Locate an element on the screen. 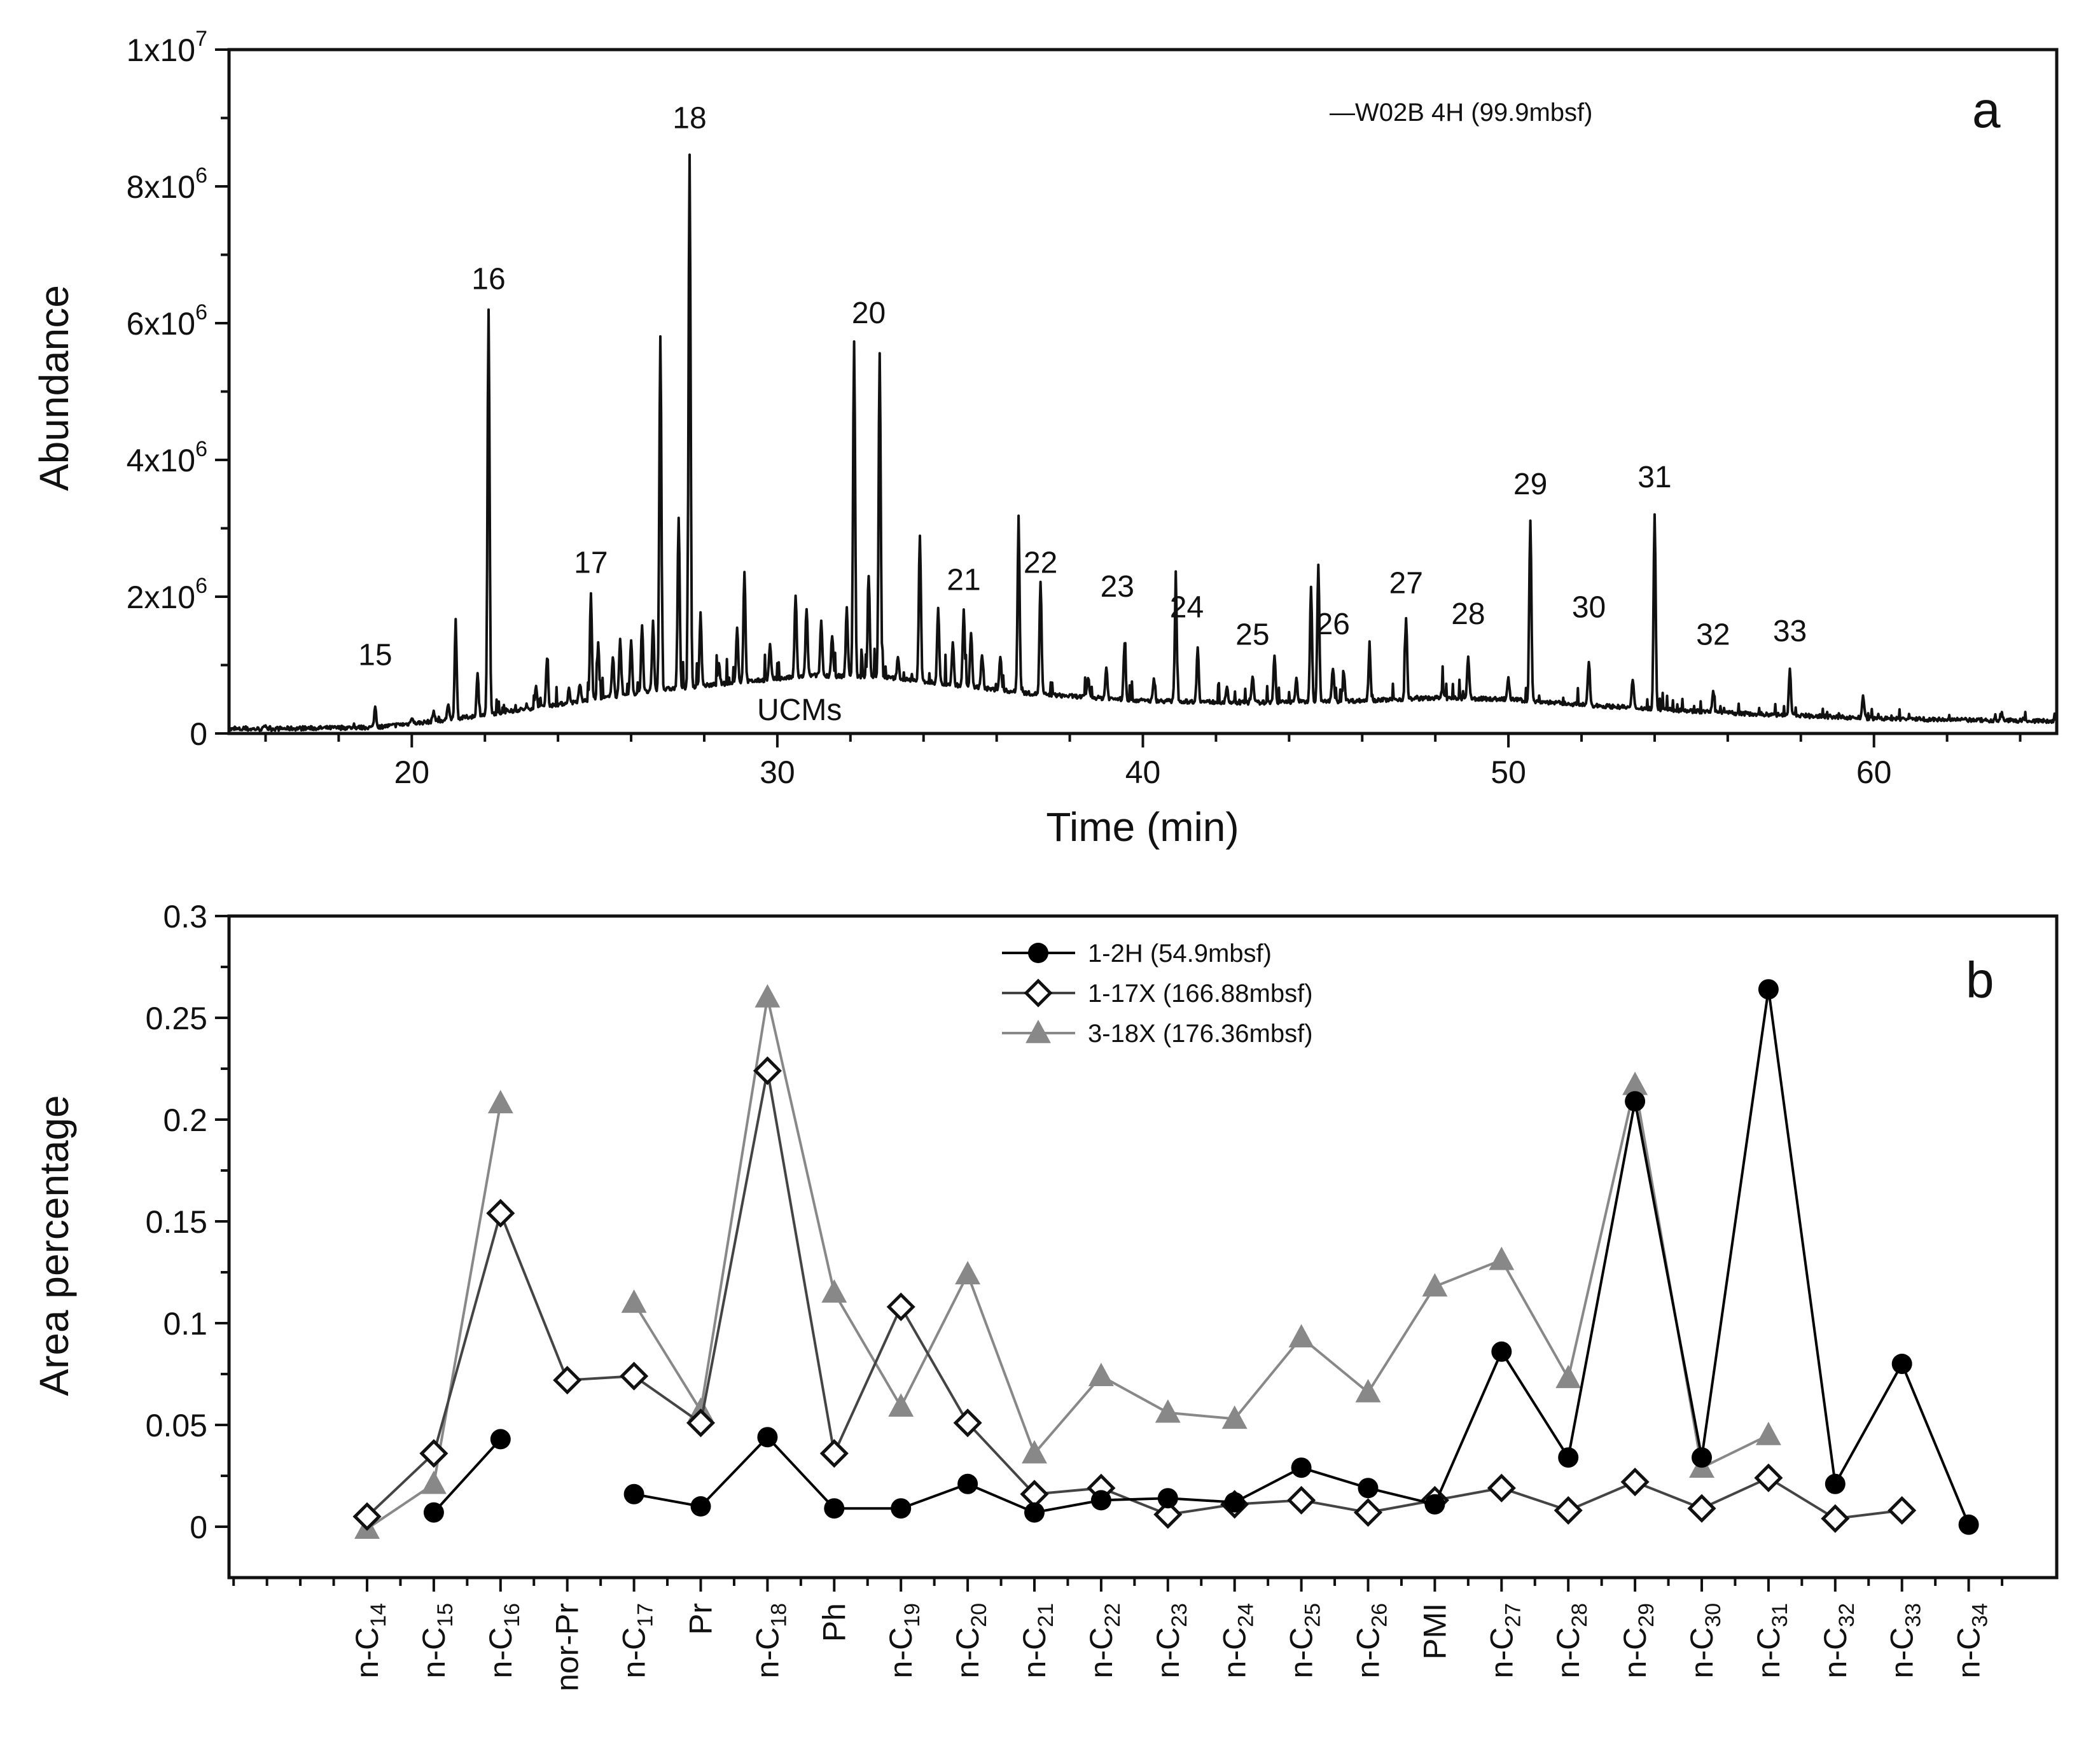 Image resolution: width=2079 pixels, height=1764 pixels. x-tick-label: 40 is located at coordinates (1143, 772).